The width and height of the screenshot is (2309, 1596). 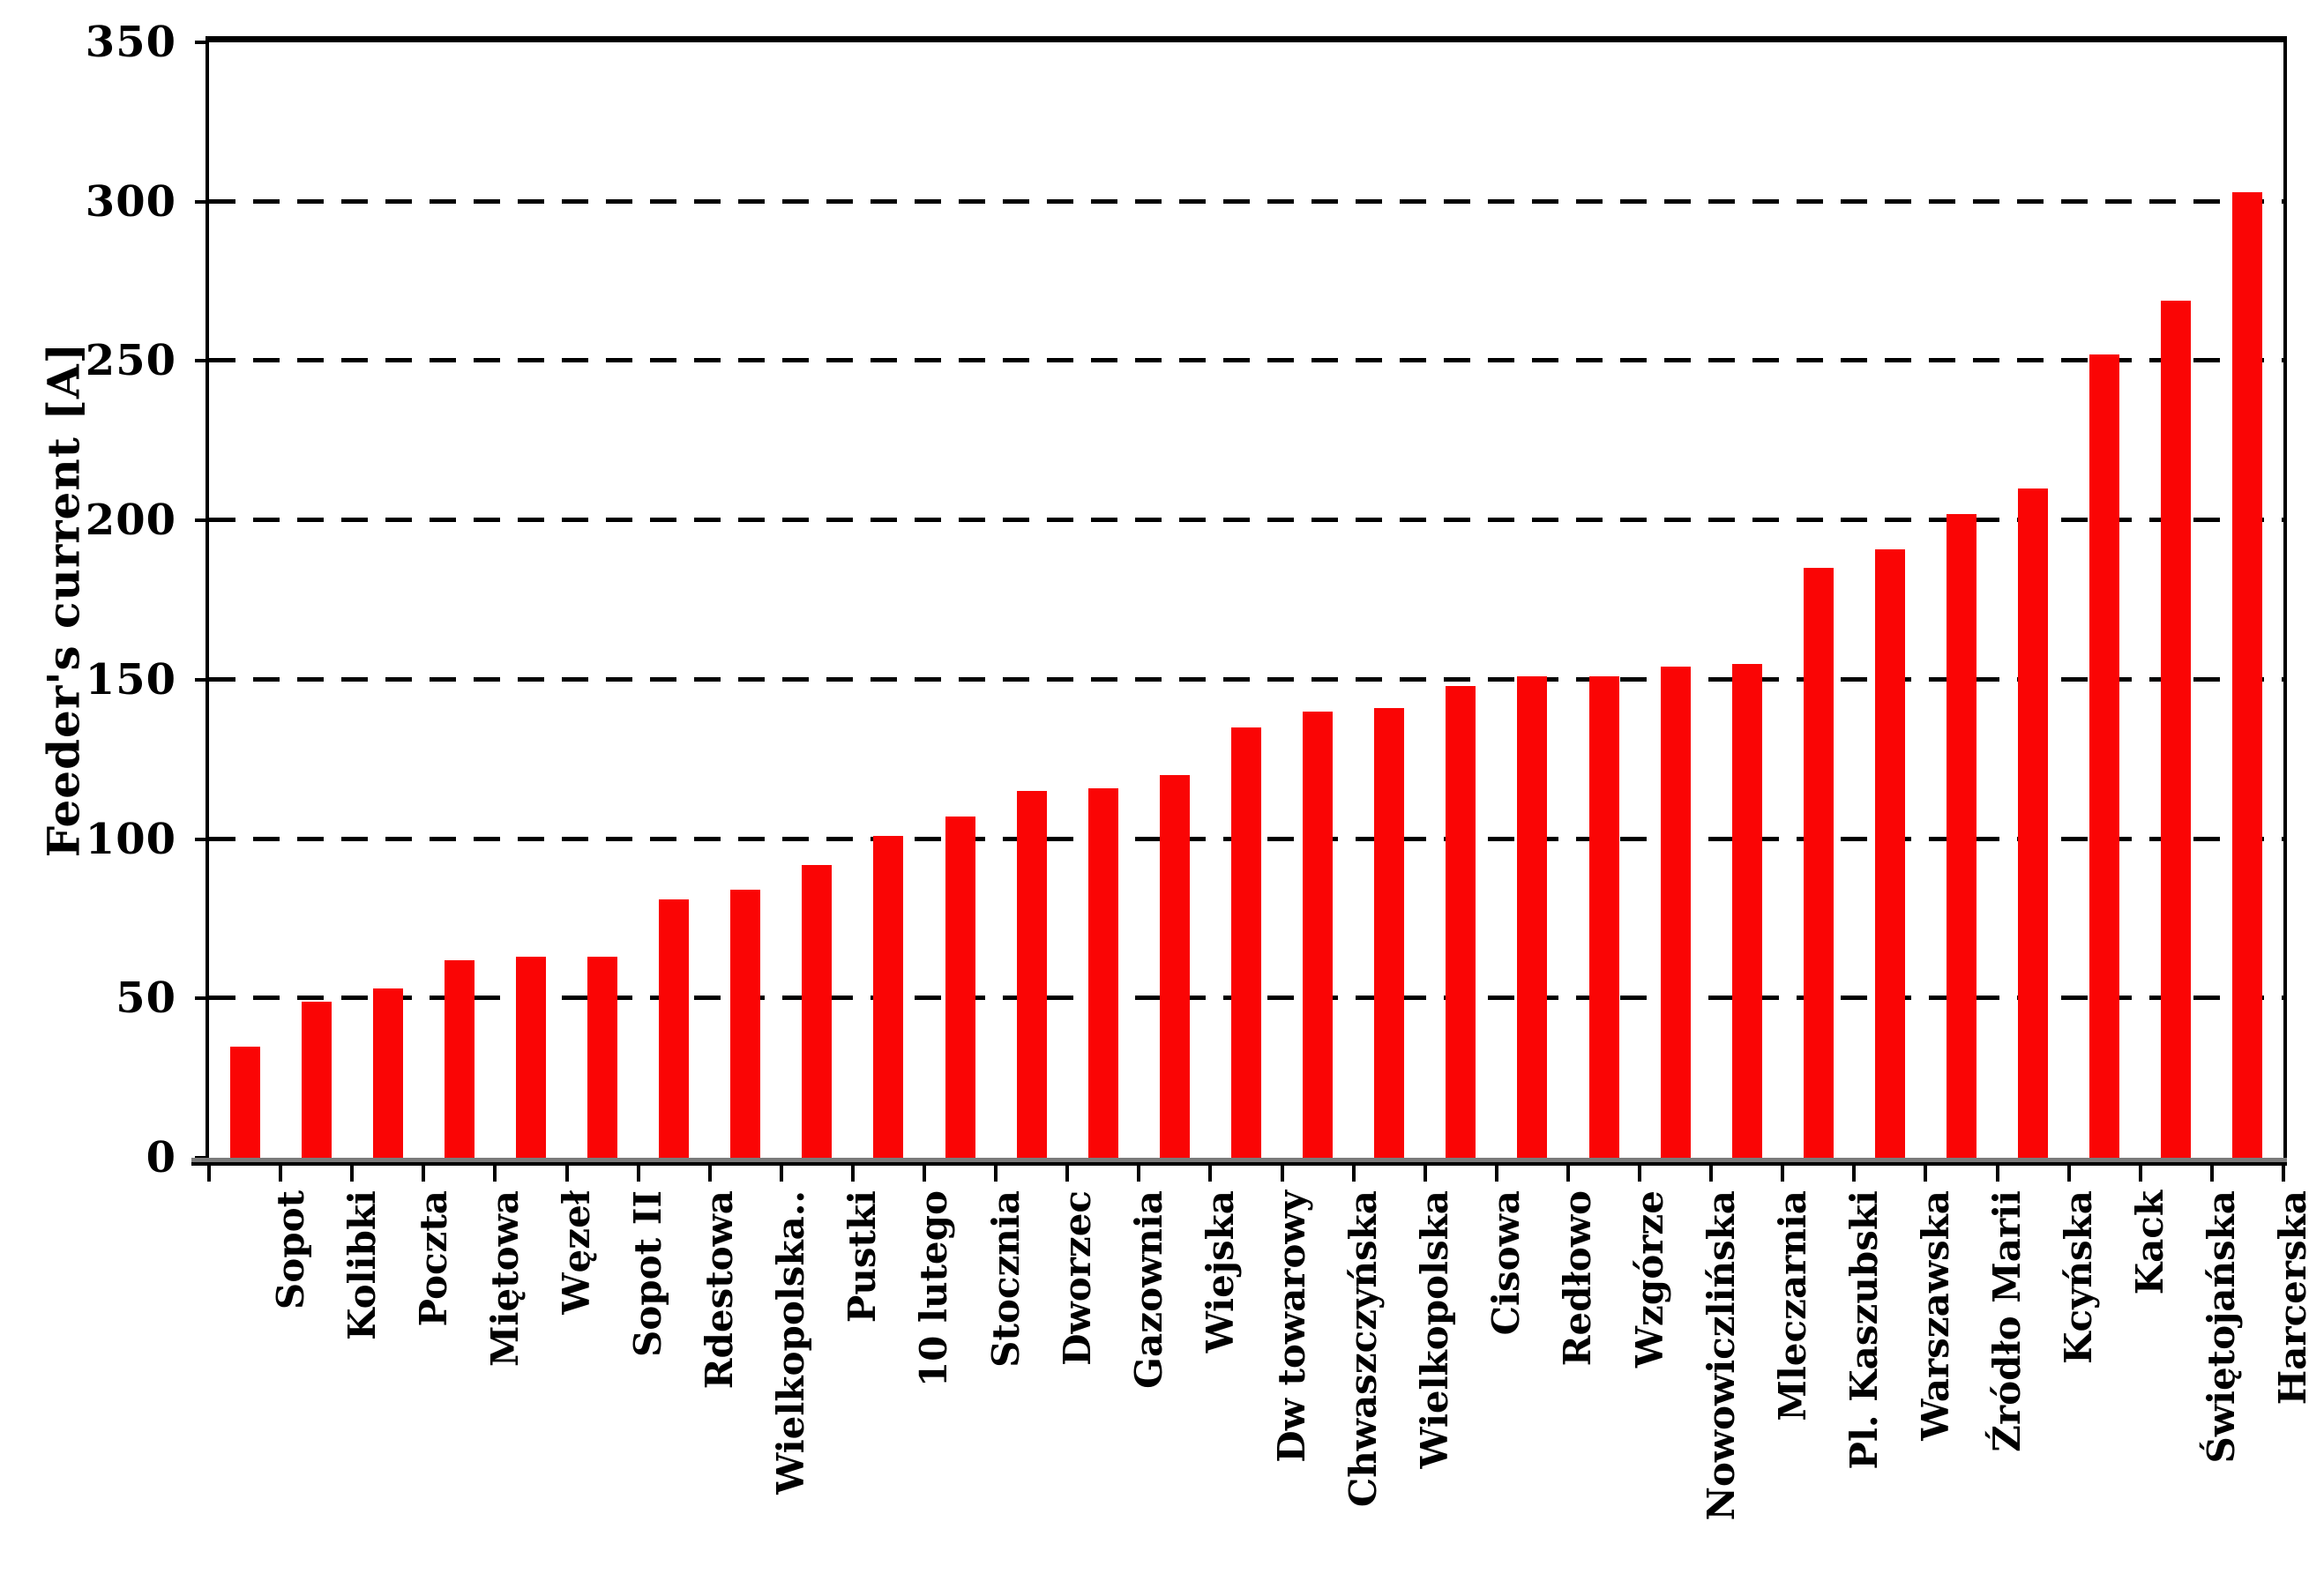 What do you see at coordinates (1174, 966) in the screenshot?
I see `bar-Wiejska` at bounding box center [1174, 966].